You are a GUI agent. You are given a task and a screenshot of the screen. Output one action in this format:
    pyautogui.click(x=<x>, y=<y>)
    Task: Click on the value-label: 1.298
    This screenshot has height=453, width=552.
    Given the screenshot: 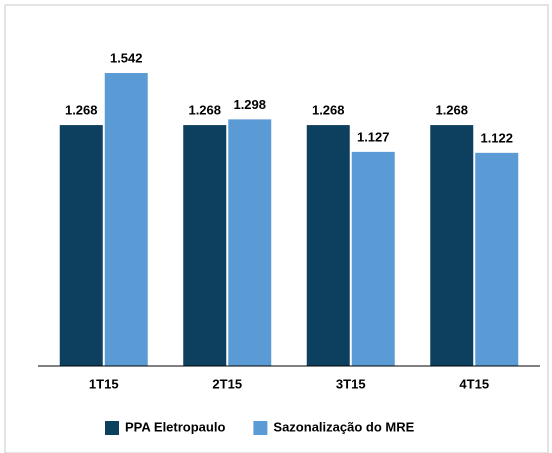 What is the action you would take?
    pyautogui.click(x=249, y=104)
    